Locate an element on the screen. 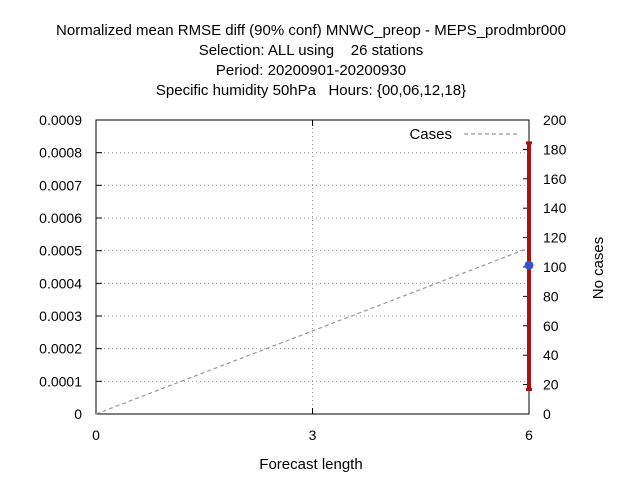 The width and height of the screenshot is (640, 480). legend-label-cases: Cases is located at coordinates (430, 134).